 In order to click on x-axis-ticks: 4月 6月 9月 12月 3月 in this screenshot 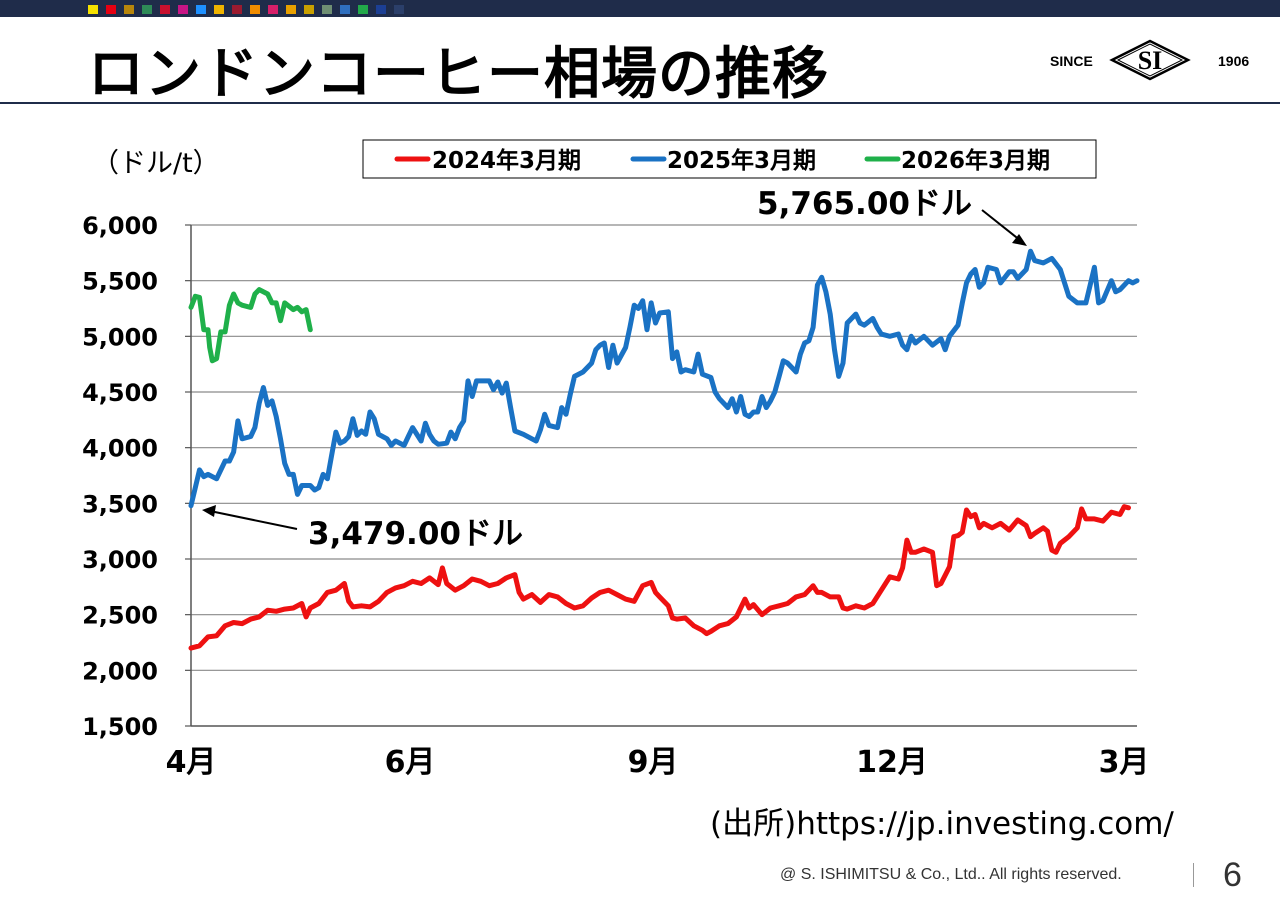, I will do `click(658, 762)`.